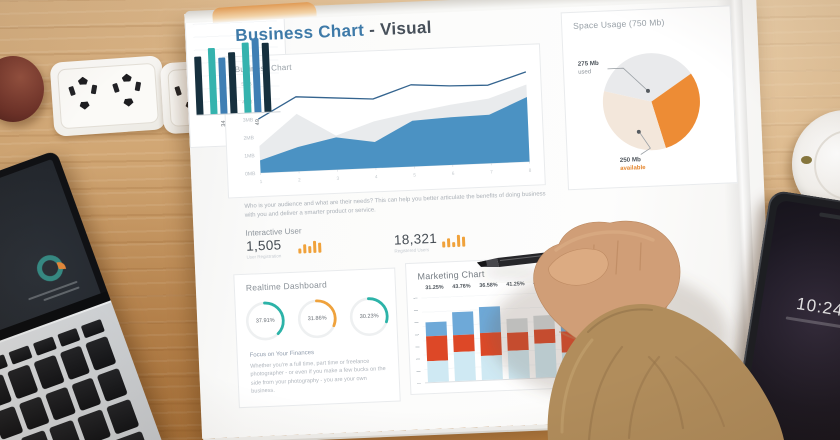 This screenshot has width=840, height=440. I want to click on pie-leader-lines, so click(629, 111).